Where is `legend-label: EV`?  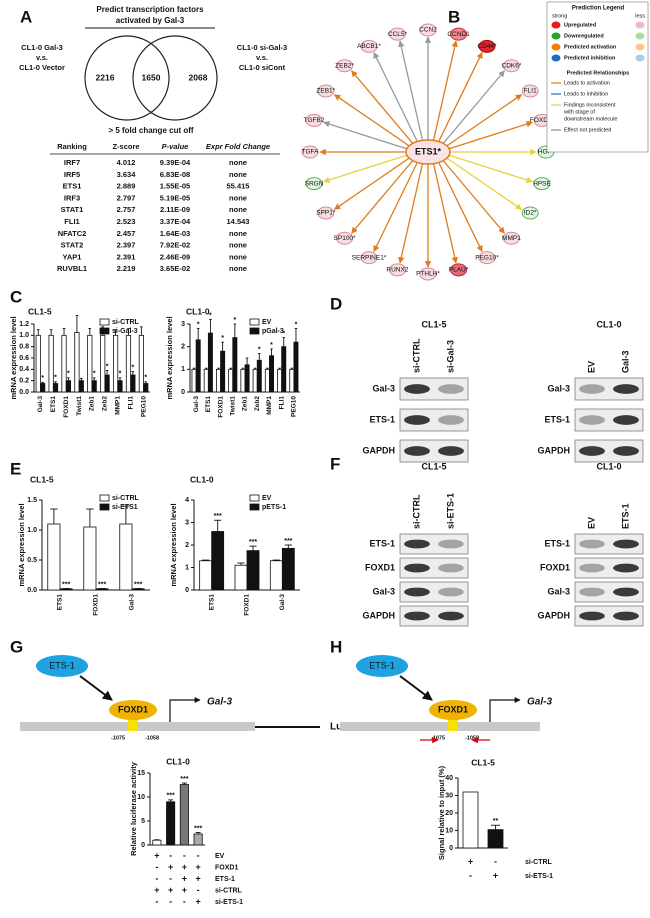
legend-label: EV is located at coordinates (267, 322).